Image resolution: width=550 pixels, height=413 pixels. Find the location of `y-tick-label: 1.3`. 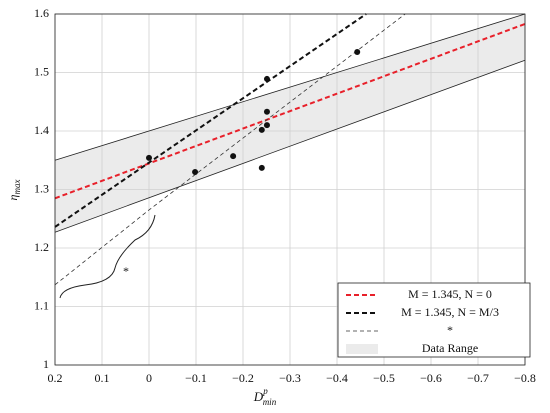

y-tick-label: 1.3 is located at coordinates (41, 188).